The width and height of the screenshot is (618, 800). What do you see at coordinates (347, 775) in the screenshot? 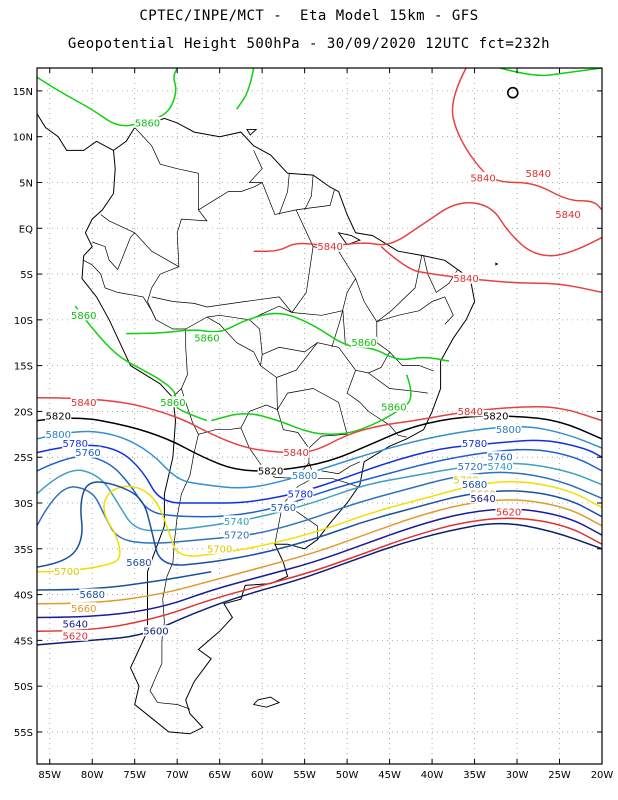
I see `lon-tick-label: 50W` at bounding box center [347, 775].